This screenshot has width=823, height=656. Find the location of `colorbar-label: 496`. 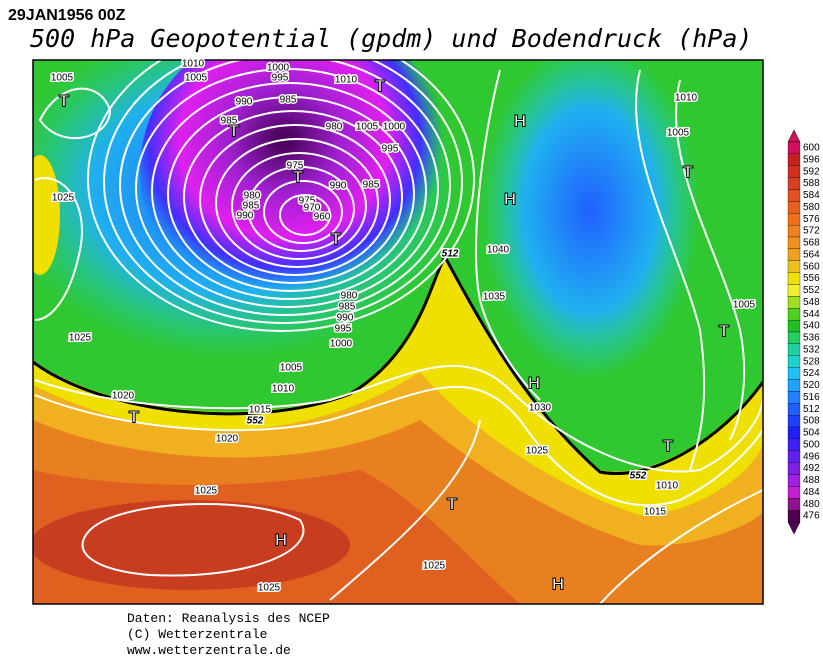

colorbar-label: 496 is located at coordinates (811, 456).